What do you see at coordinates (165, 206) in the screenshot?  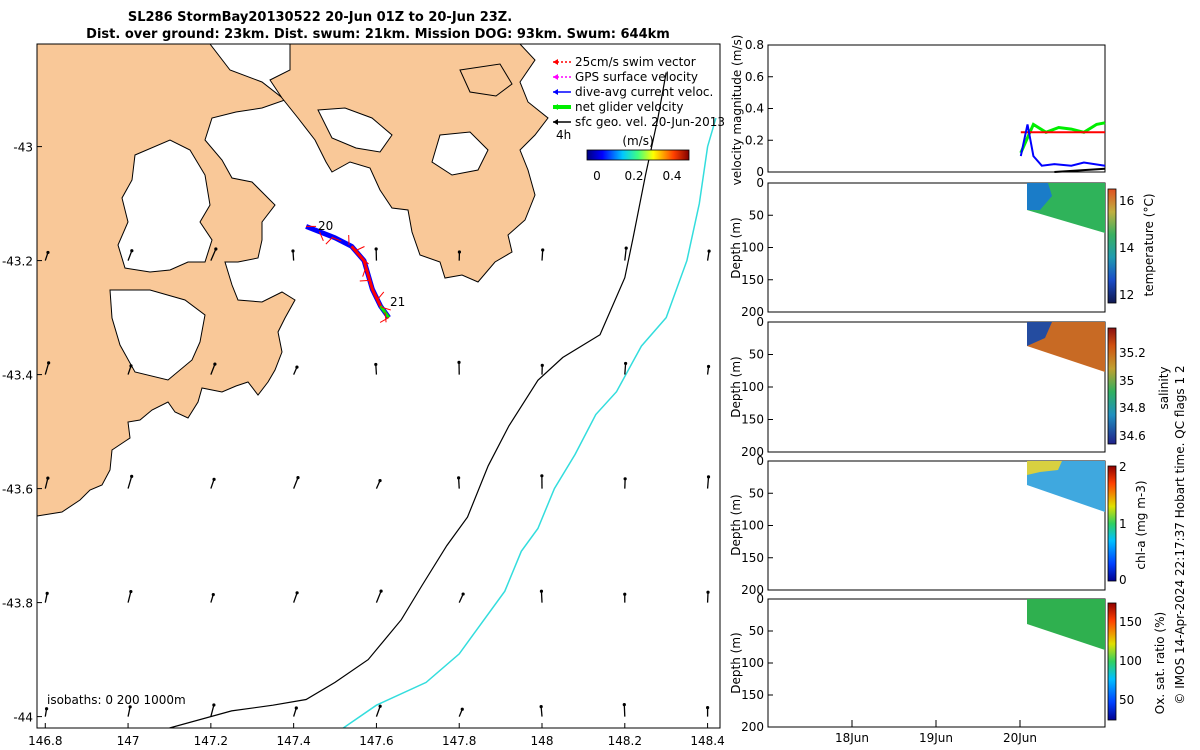 I see `west-bay` at bounding box center [165, 206].